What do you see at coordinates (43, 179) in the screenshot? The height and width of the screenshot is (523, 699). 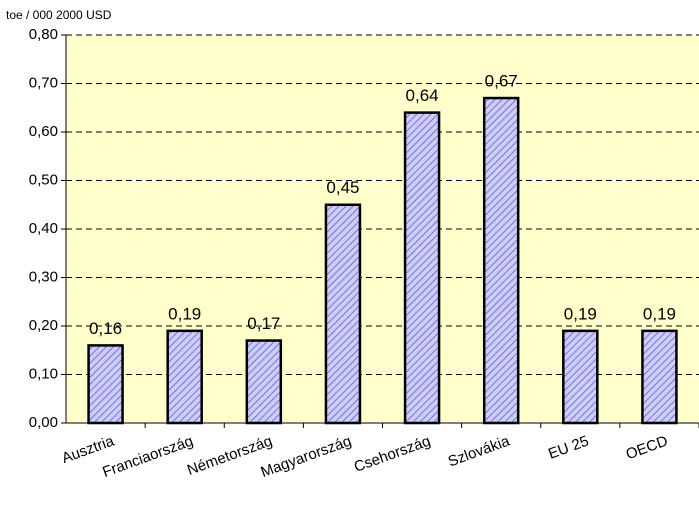 I see `y-tick-label: 0,50` at bounding box center [43, 179].